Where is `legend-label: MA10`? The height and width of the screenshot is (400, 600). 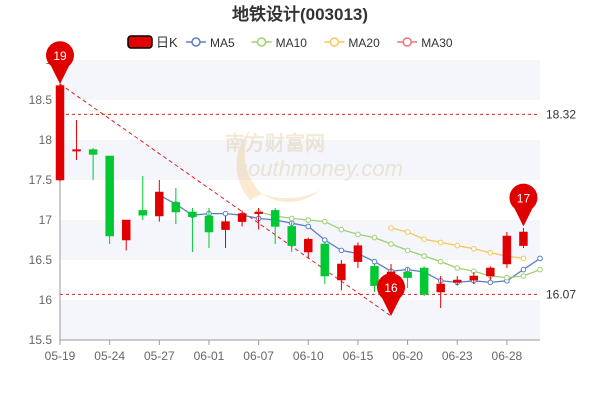 legend-label: MA10 is located at coordinates (292, 43).